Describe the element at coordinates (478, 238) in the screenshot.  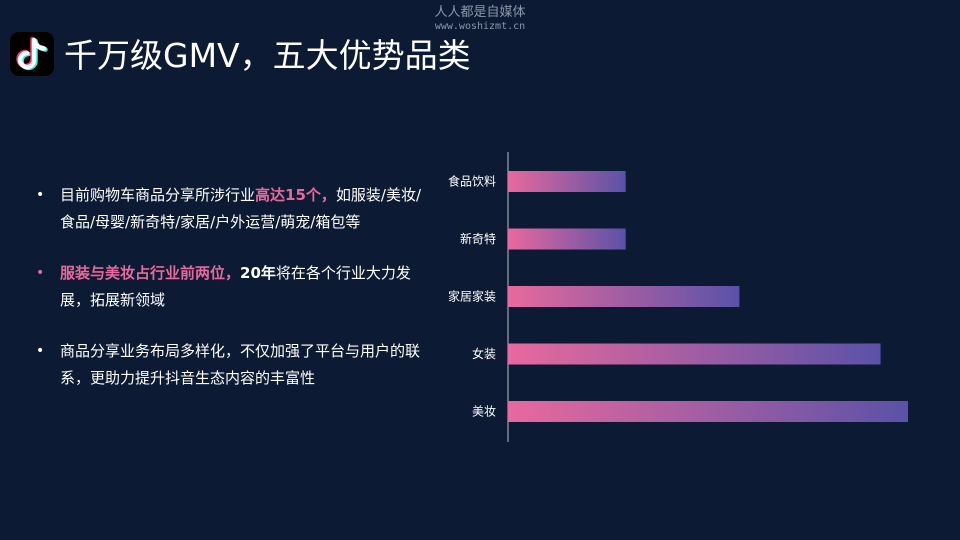
I see `category-label-1: 新奇特` at that location.